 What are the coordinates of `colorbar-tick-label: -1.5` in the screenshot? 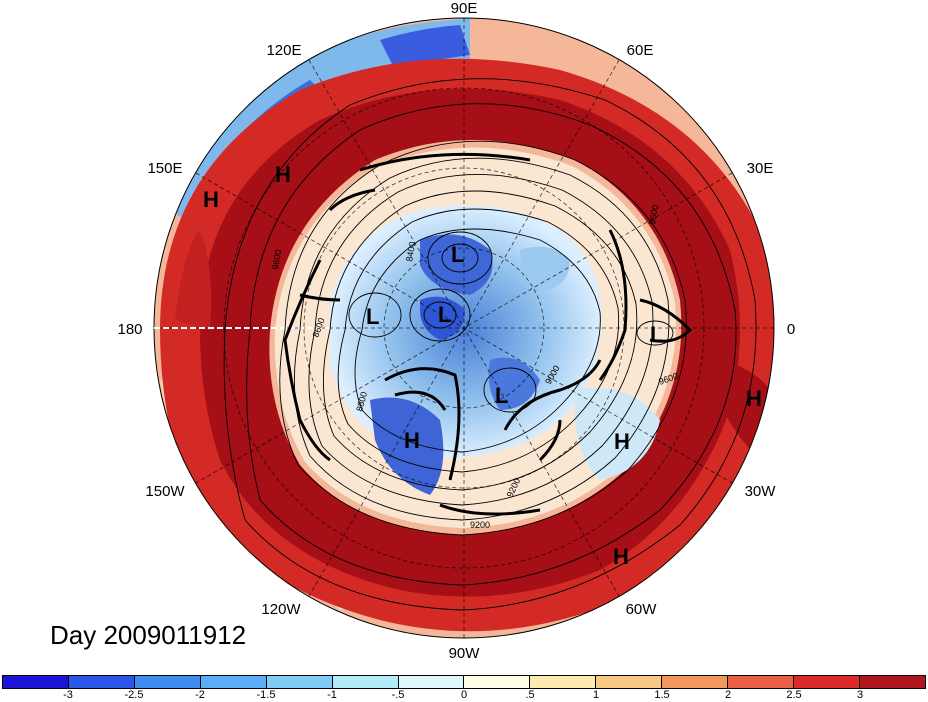 It's located at (266, 695).